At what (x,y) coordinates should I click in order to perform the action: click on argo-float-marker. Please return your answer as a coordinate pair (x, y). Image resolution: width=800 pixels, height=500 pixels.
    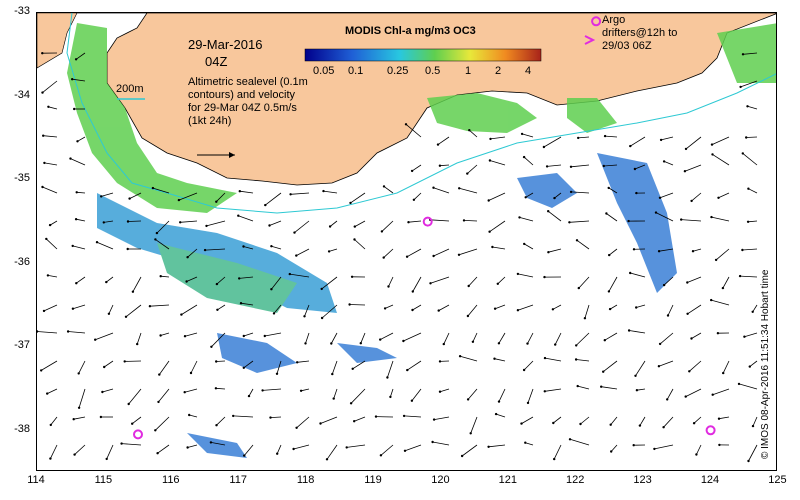
    Looking at the image, I should click on (710, 430).